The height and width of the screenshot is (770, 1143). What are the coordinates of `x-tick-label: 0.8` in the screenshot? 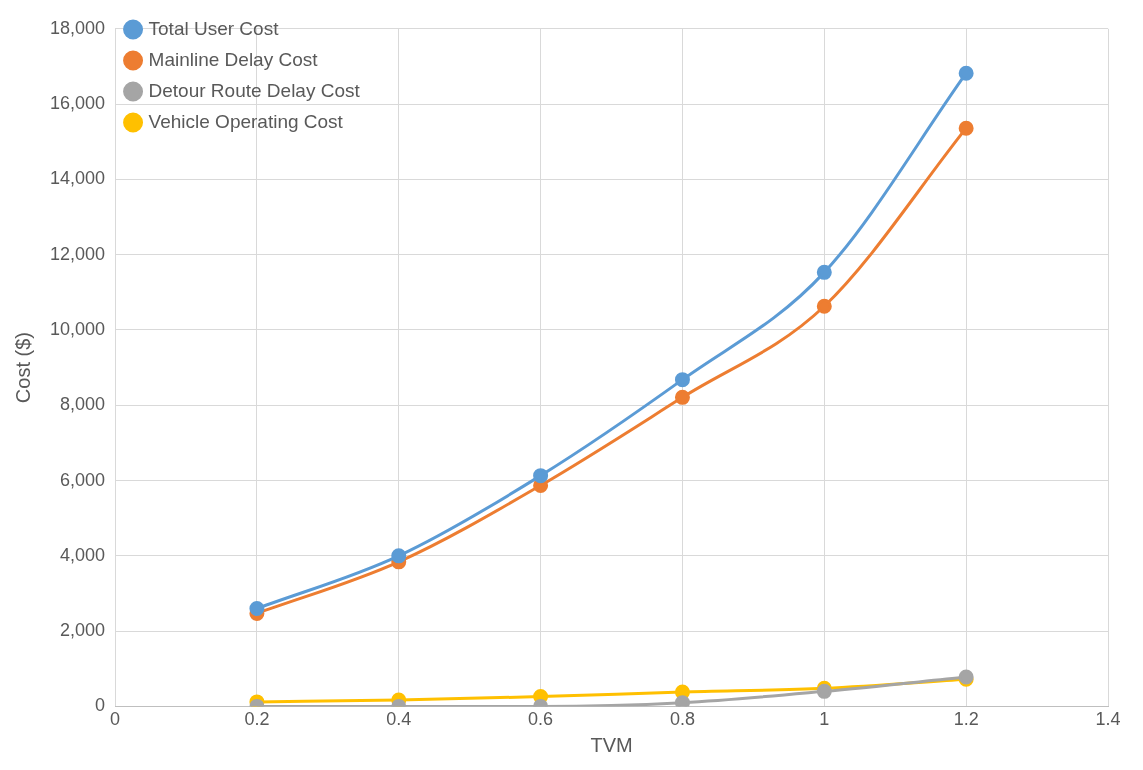 It's located at (682, 719).